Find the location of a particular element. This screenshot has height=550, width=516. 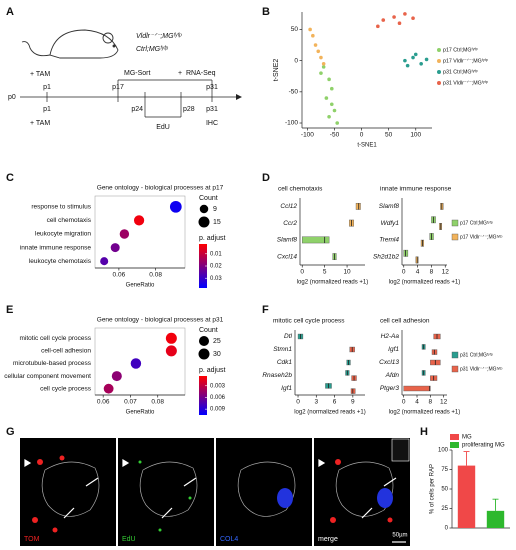

genotype: Ctrl;MGᶠʸᶠᵖ is located at coordinates (152, 49).